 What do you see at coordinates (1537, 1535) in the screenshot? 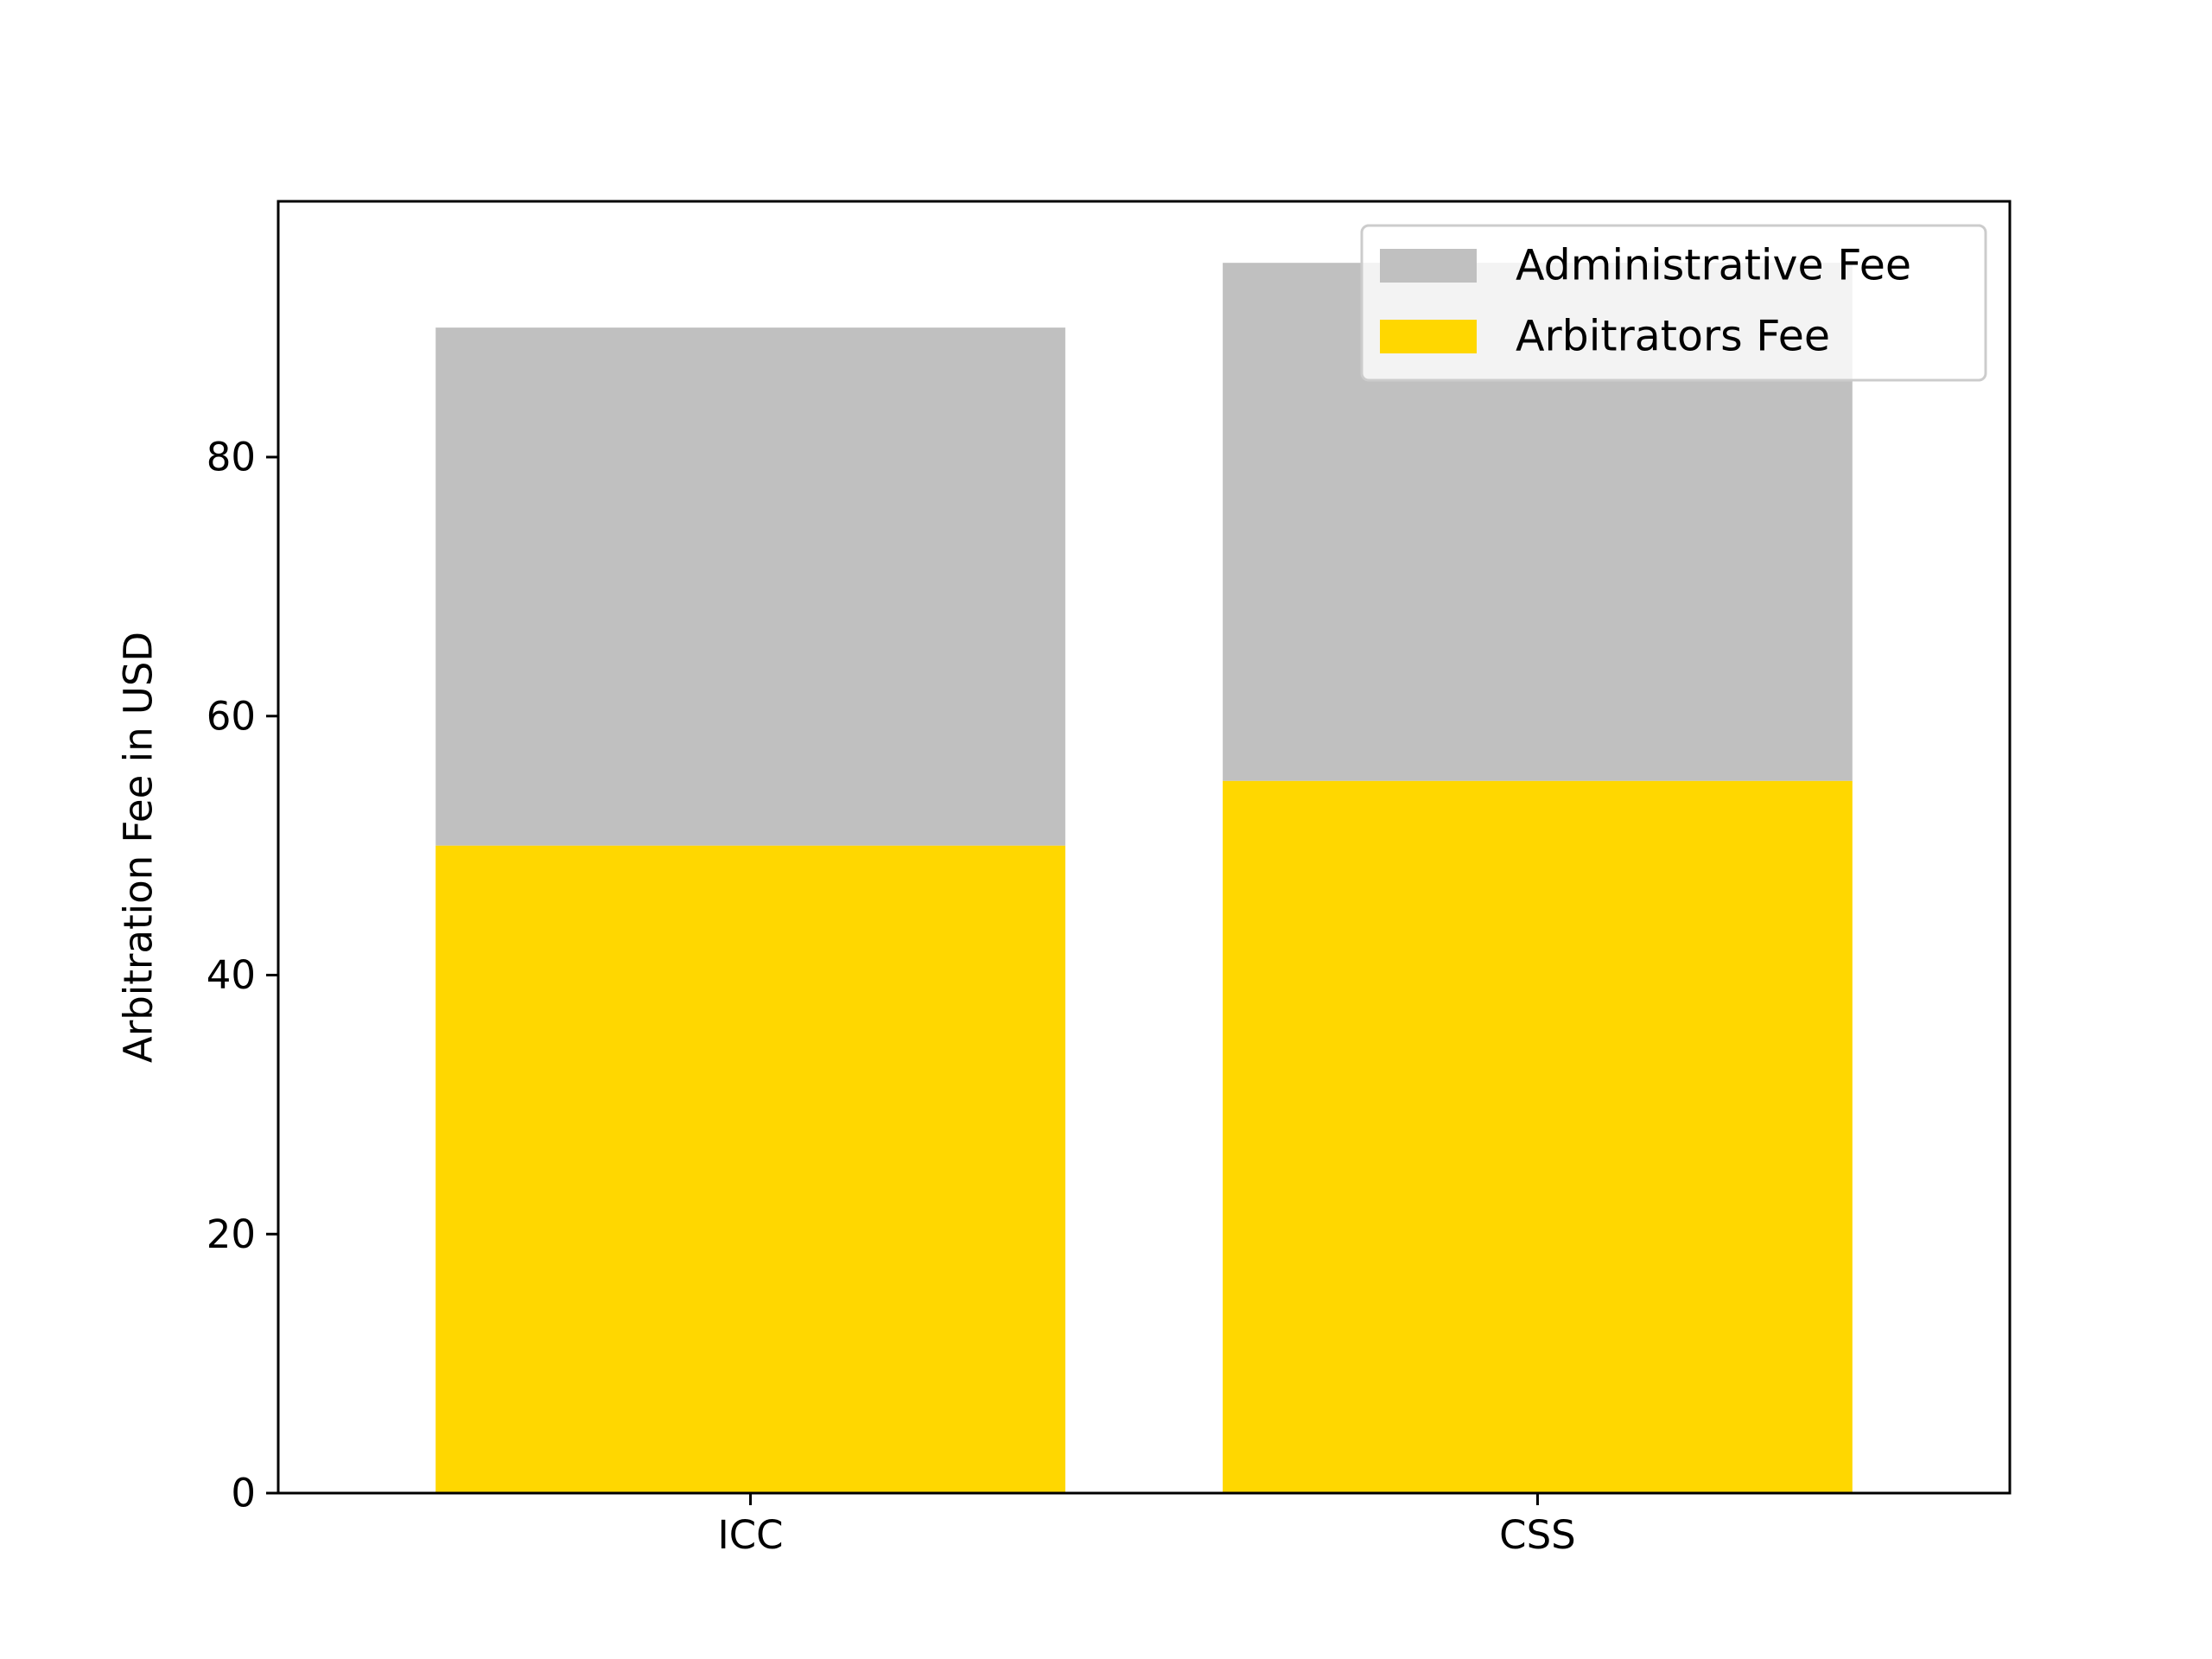
I see `x-tick-label: CSS` at bounding box center [1537, 1535].